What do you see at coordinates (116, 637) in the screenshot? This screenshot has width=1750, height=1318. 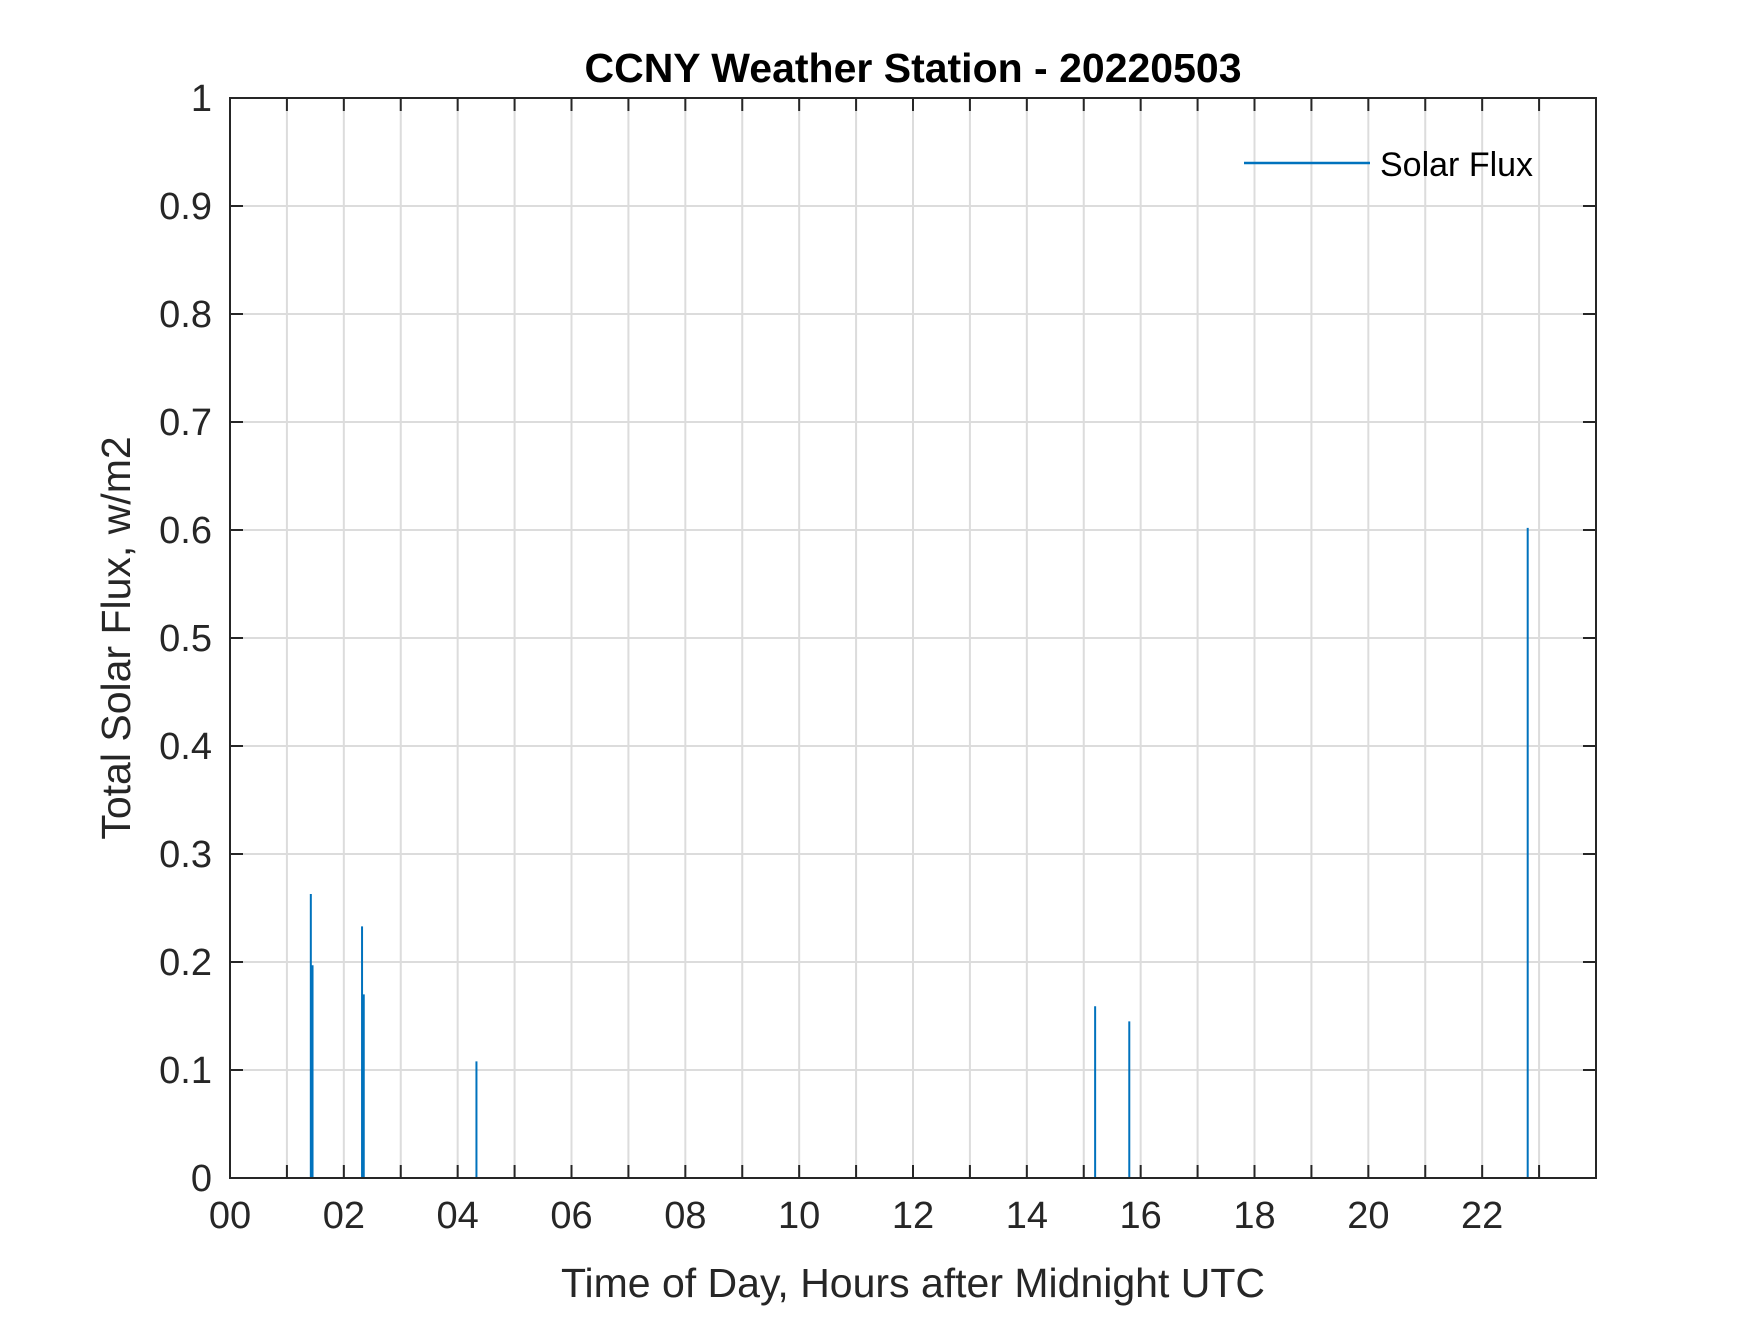 I see `y-axis-title: Total Solar Flux, w/m2` at bounding box center [116, 637].